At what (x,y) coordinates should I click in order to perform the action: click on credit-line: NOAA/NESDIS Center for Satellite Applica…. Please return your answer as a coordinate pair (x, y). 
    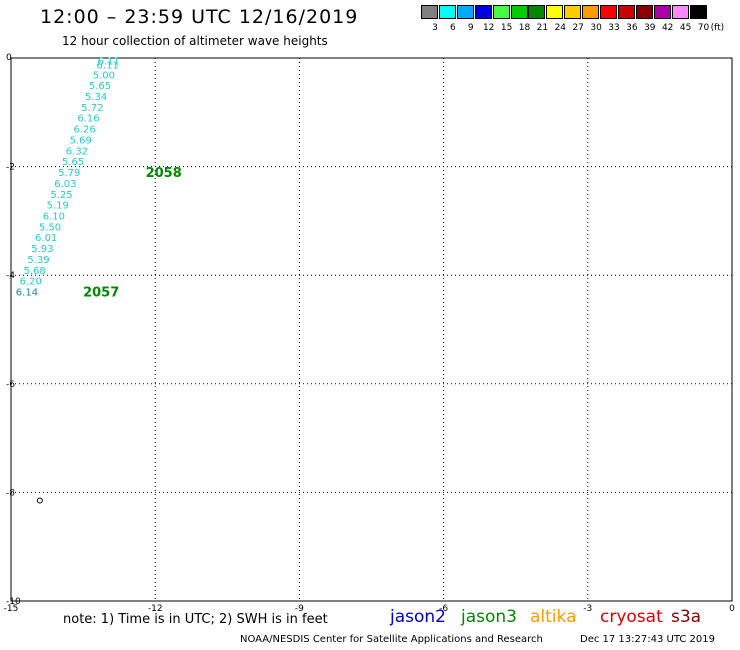
    Looking at the image, I should click on (391, 639).